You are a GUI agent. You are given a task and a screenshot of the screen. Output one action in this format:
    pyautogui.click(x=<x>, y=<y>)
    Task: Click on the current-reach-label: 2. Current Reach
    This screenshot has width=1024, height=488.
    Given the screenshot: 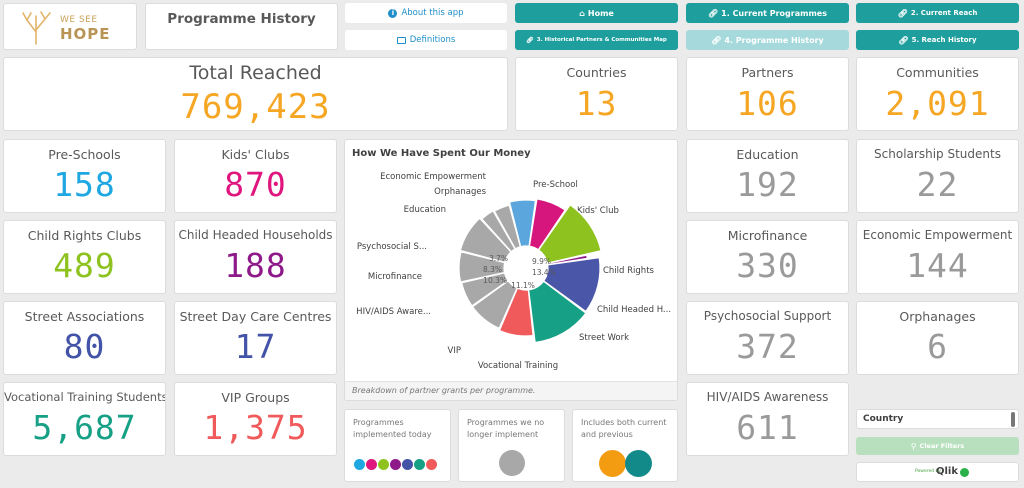 What is the action you would take?
    pyautogui.click(x=944, y=13)
    